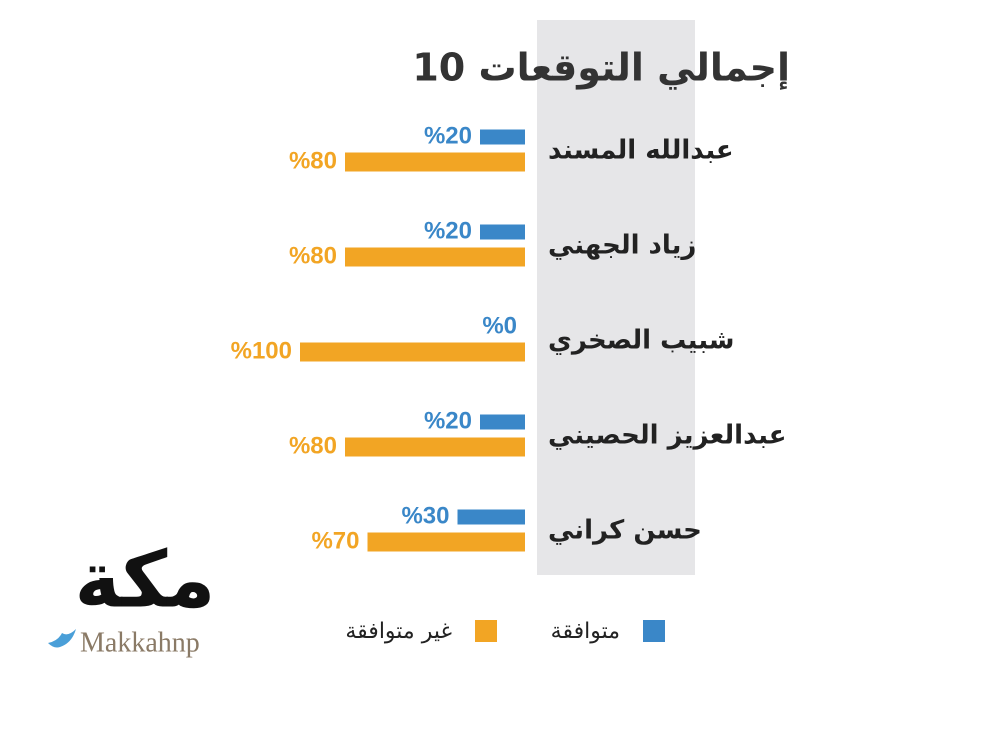 The height and width of the screenshot is (750, 1000). What do you see at coordinates (425, 515) in the screenshot?
I see `value-label: %30` at bounding box center [425, 515].